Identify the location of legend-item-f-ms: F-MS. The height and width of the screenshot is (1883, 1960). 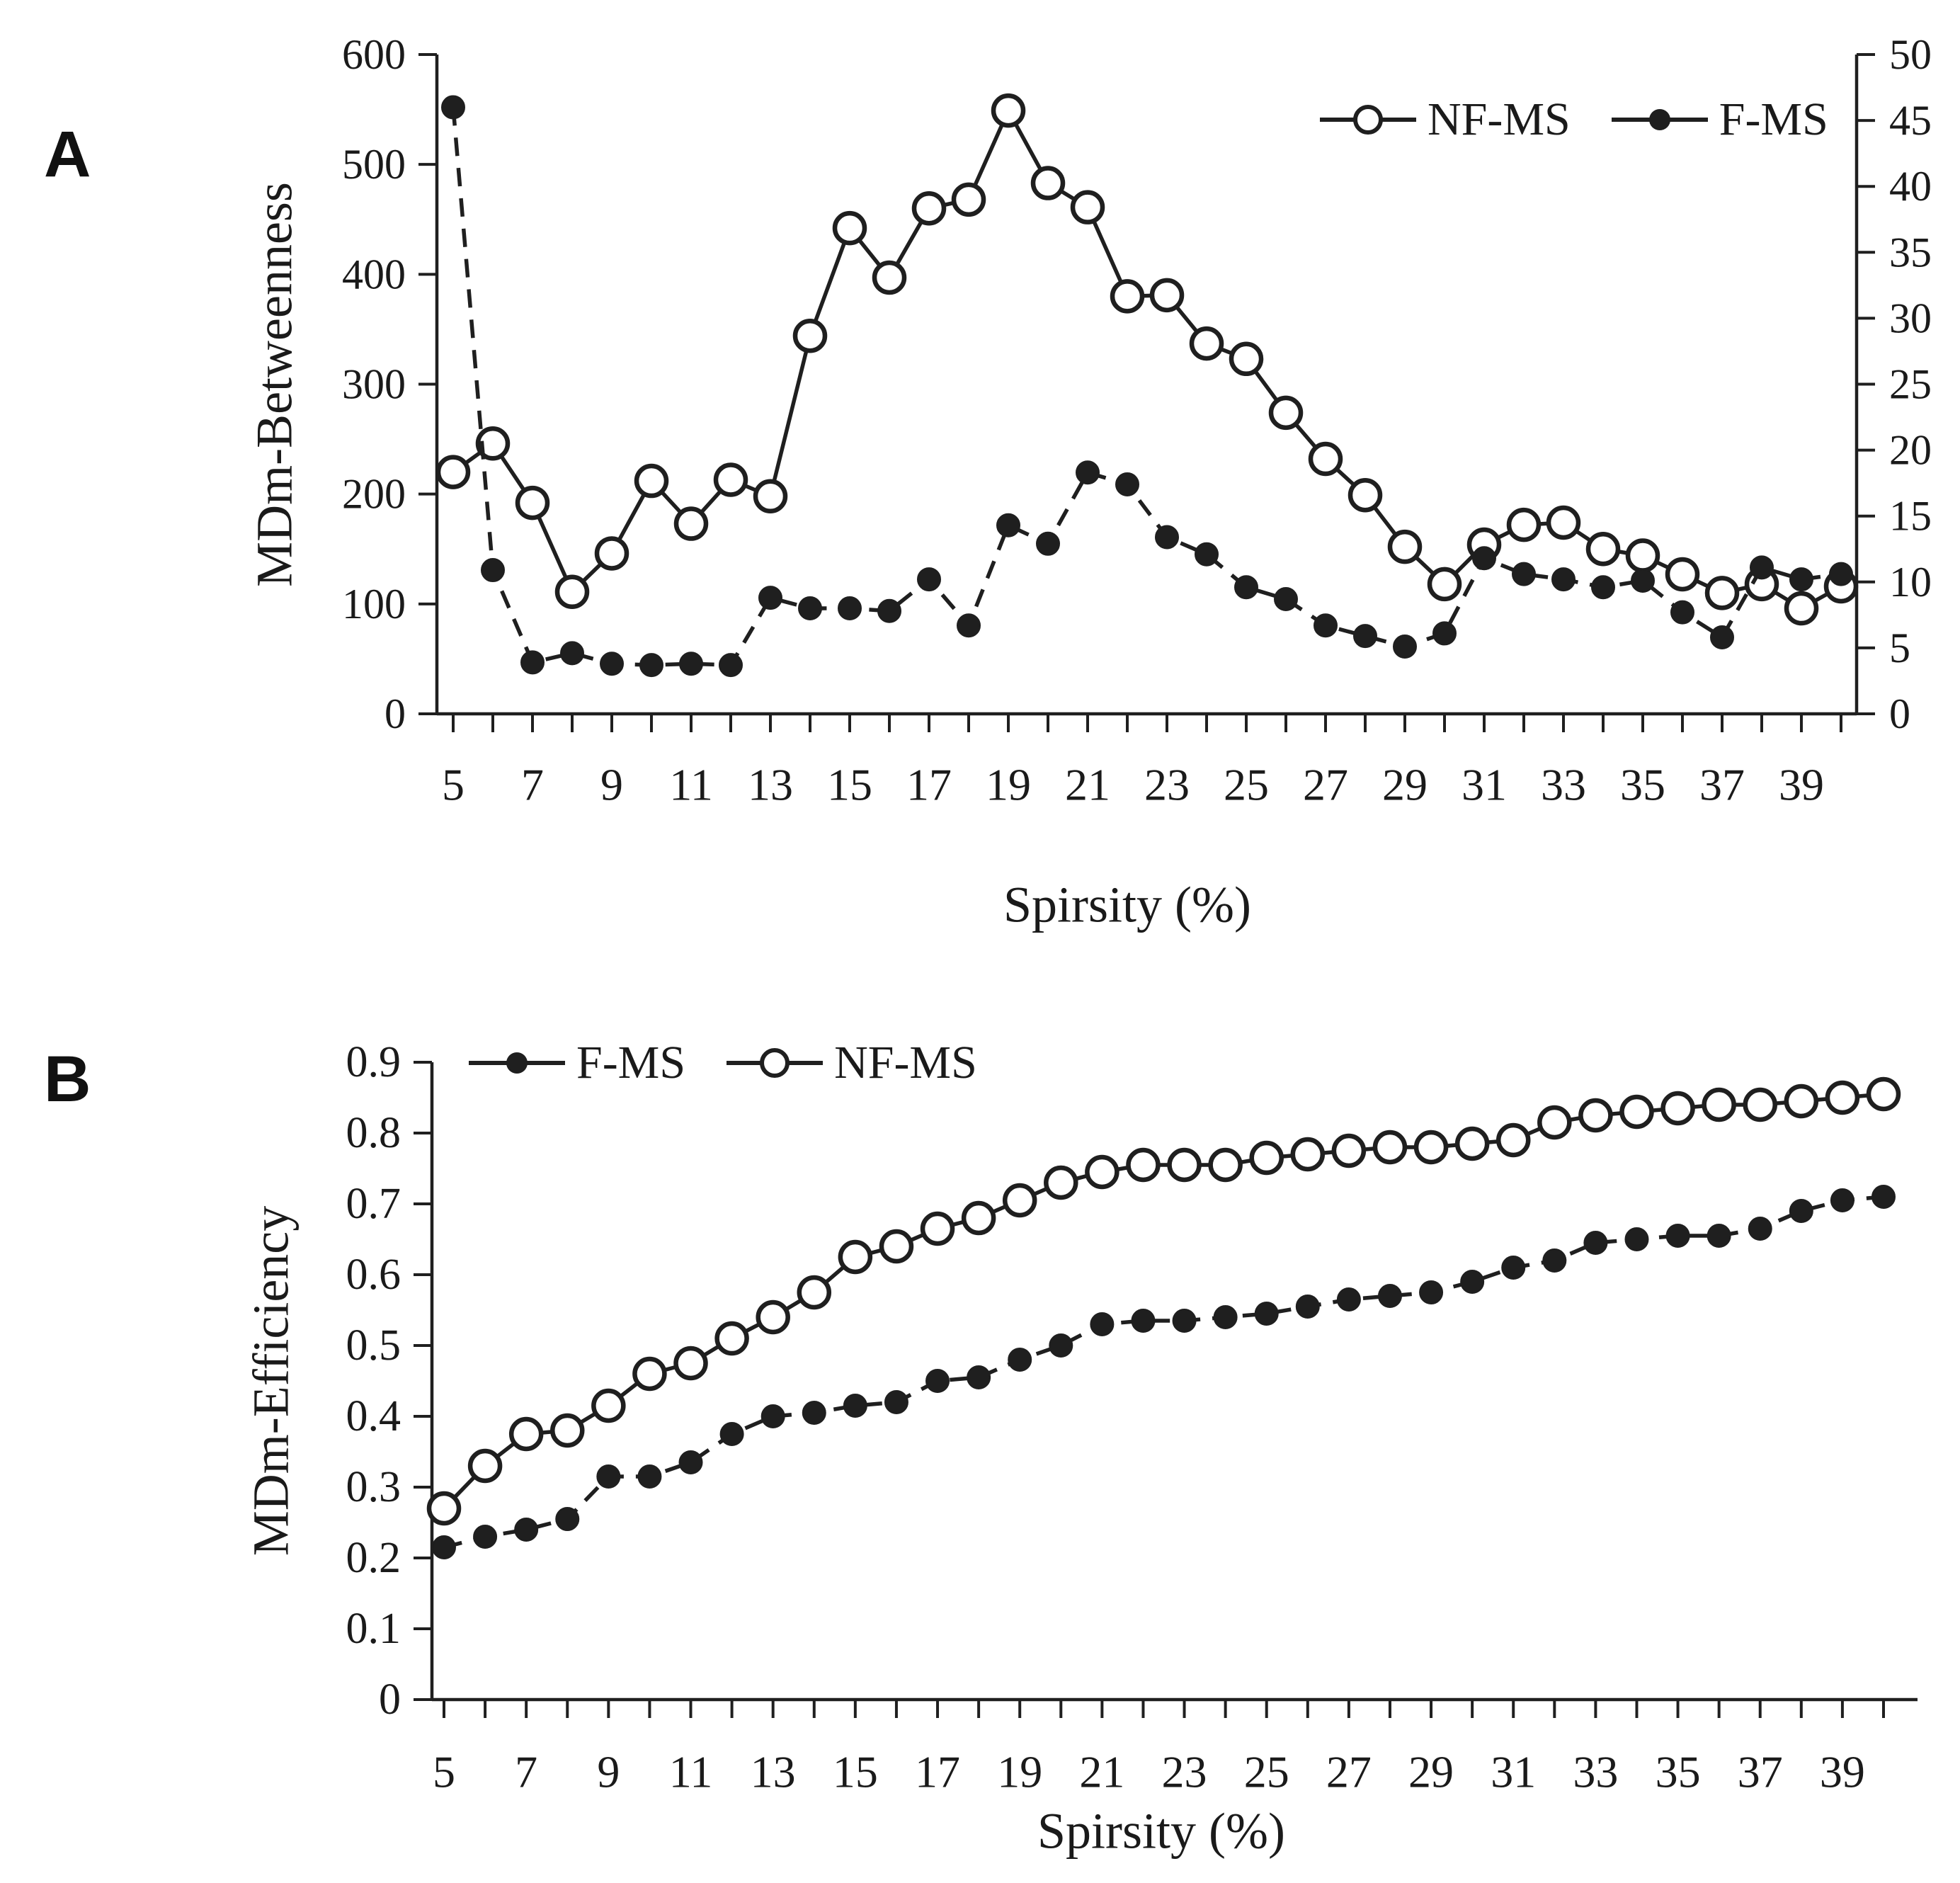
(576, 1063).